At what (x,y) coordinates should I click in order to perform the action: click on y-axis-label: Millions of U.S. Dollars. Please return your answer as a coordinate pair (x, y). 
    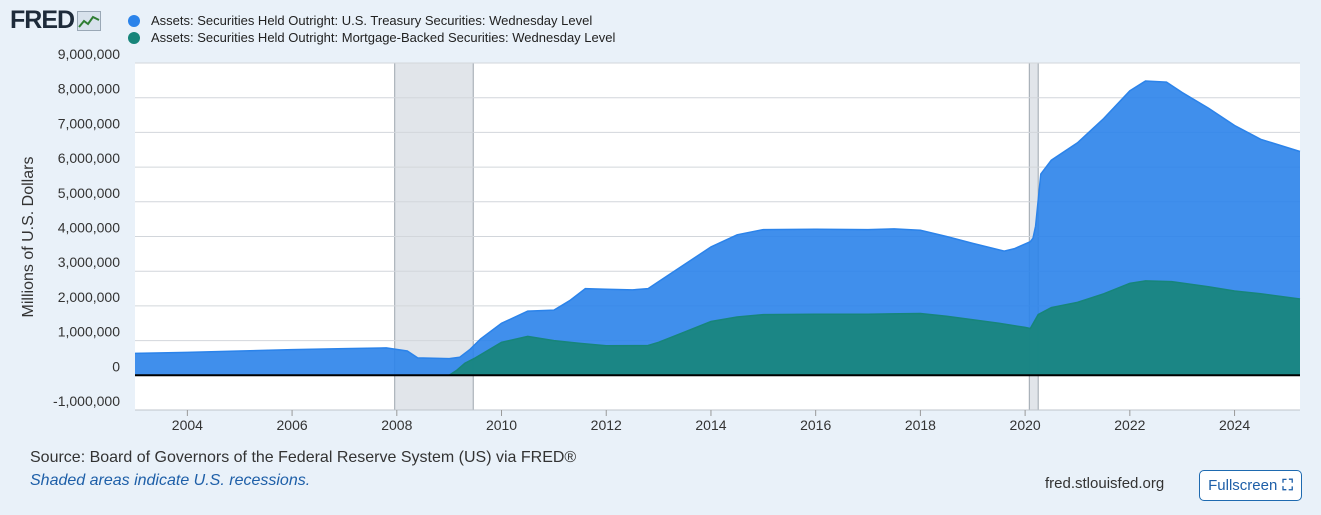
    Looking at the image, I should click on (28, 237).